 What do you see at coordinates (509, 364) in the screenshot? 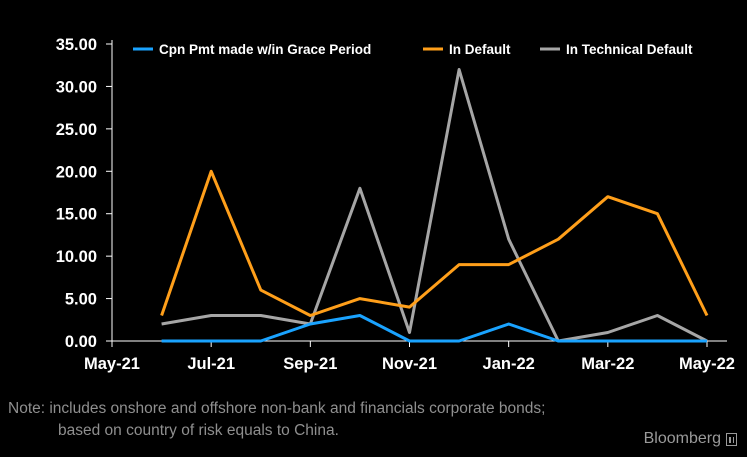
I see `x-tick-label: Jan-22` at bounding box center [509, 364].